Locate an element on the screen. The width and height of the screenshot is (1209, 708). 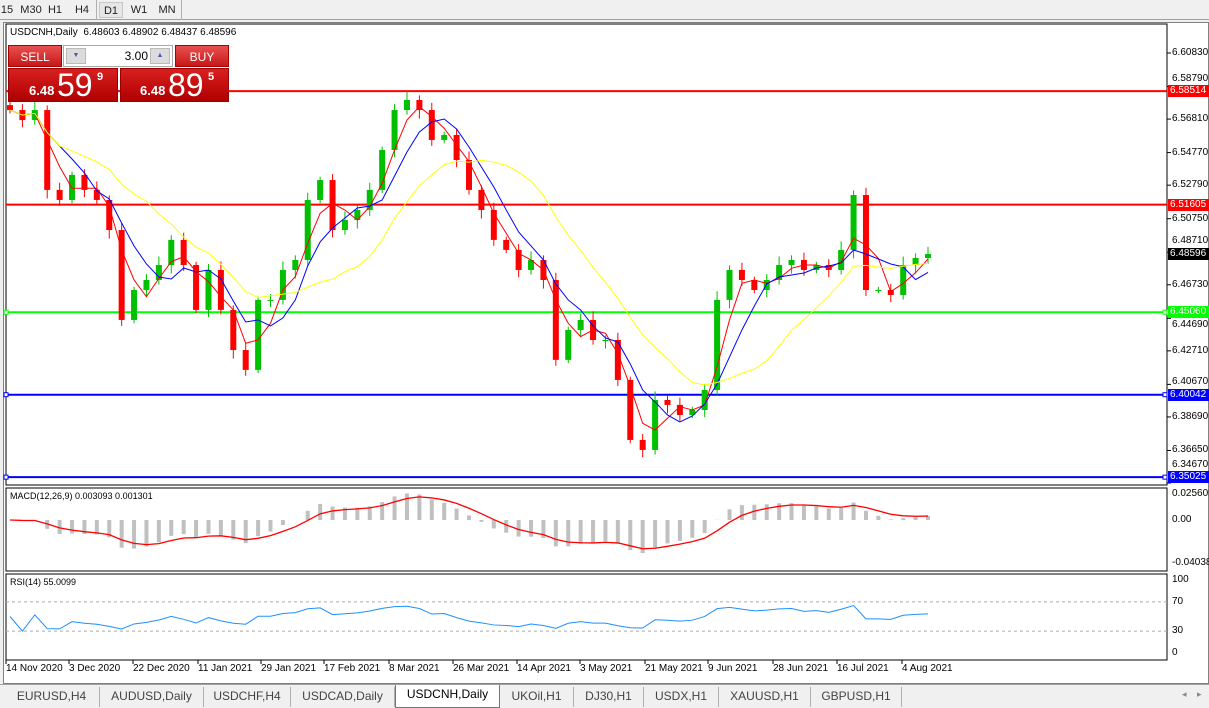
sell-price-fraction: 9 is located at coordinates (100, 77).